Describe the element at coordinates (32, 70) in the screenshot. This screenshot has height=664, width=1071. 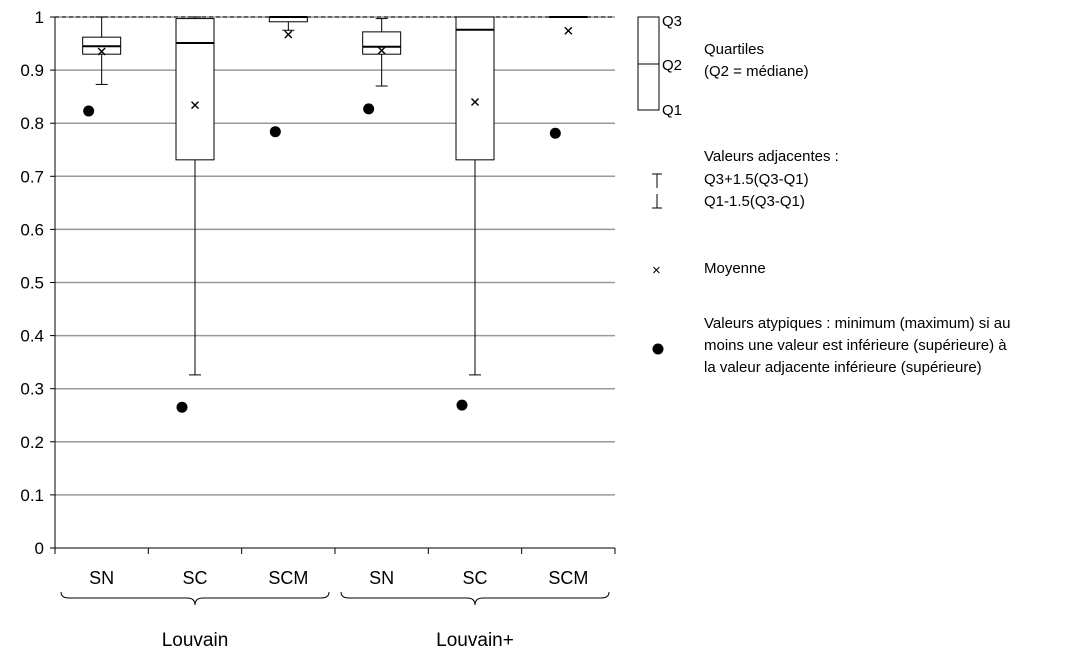
I see `y-tick-label: 0.9` at that location.